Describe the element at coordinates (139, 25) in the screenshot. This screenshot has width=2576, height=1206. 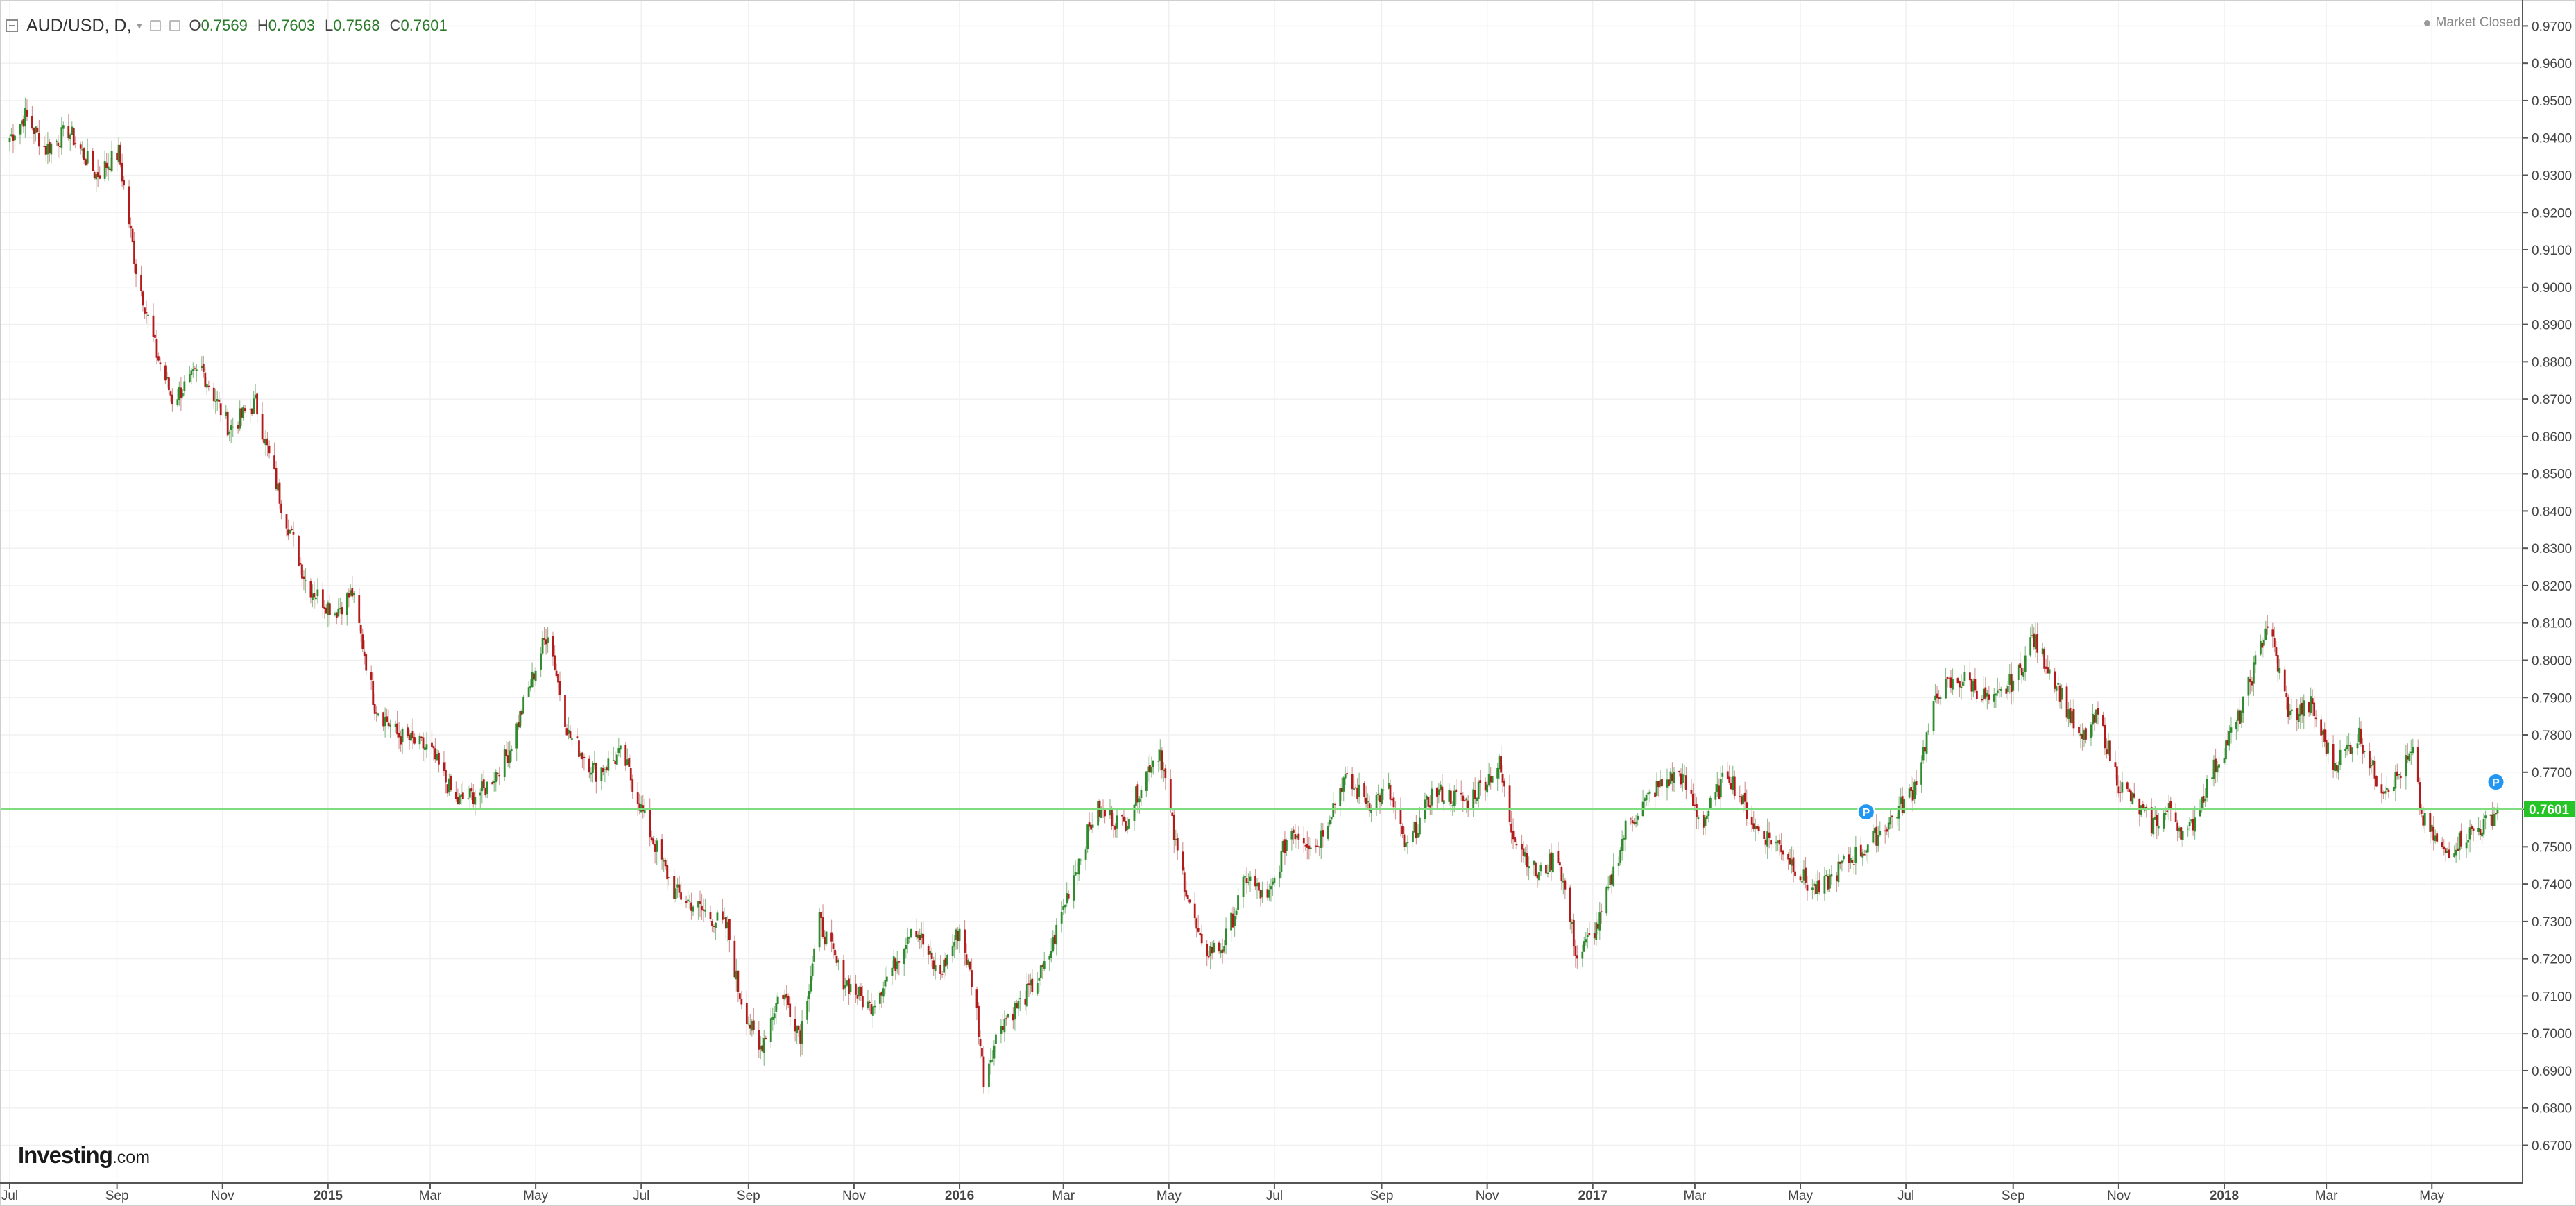
I see `chevron-down-icon: ▾` at that location.